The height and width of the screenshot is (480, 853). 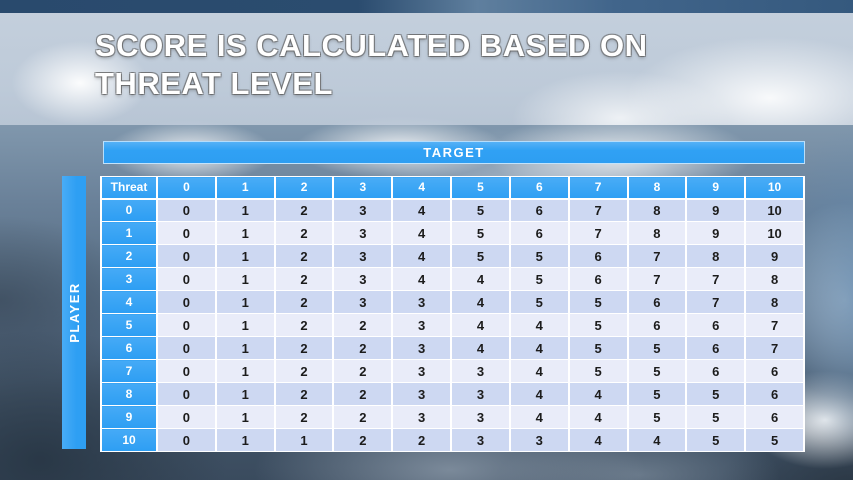 What do you see at coordinates (129, 371) in the screenshot?
I see `row-header: 7` at bounding box center [129, 371].